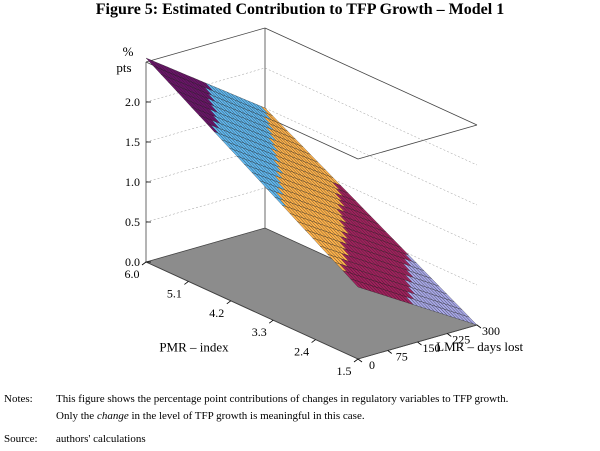  What do you see at coordinates (132, 222) in the screenshot?
I see `z-tick-label: 0.5` at bounding box center [132, 222].